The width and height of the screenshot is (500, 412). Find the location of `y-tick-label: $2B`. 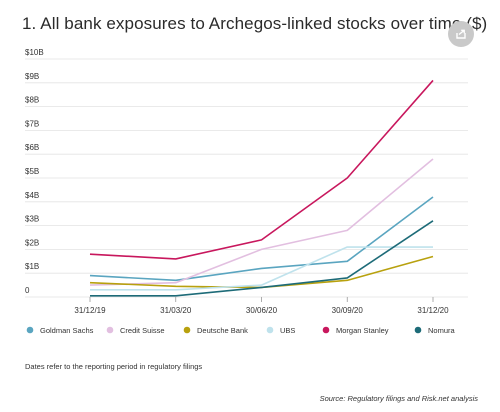

y-tick-label: $2B is located at coordinates (32, 242).